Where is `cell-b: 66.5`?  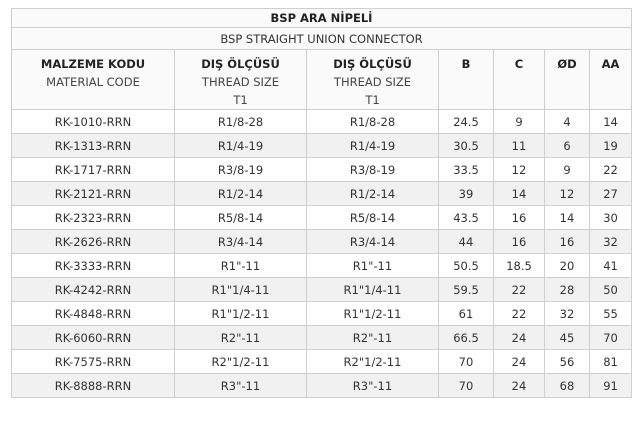 cell-b: 66.5 is located at coordinates (466, 337).